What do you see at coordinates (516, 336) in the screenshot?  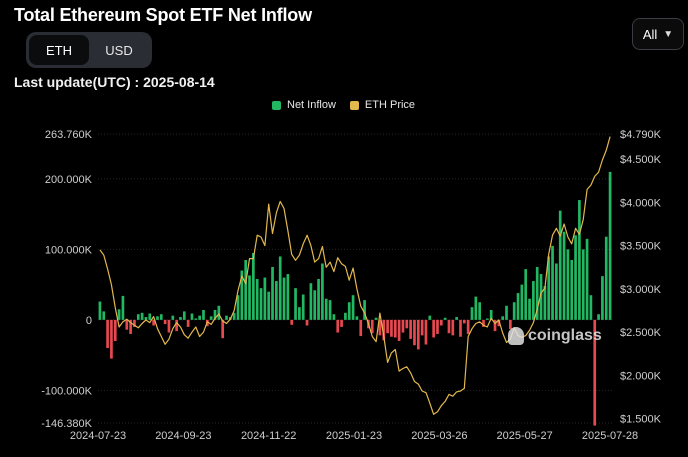 I see `coinglass-logo-icon` at bounding box center [516, 336].